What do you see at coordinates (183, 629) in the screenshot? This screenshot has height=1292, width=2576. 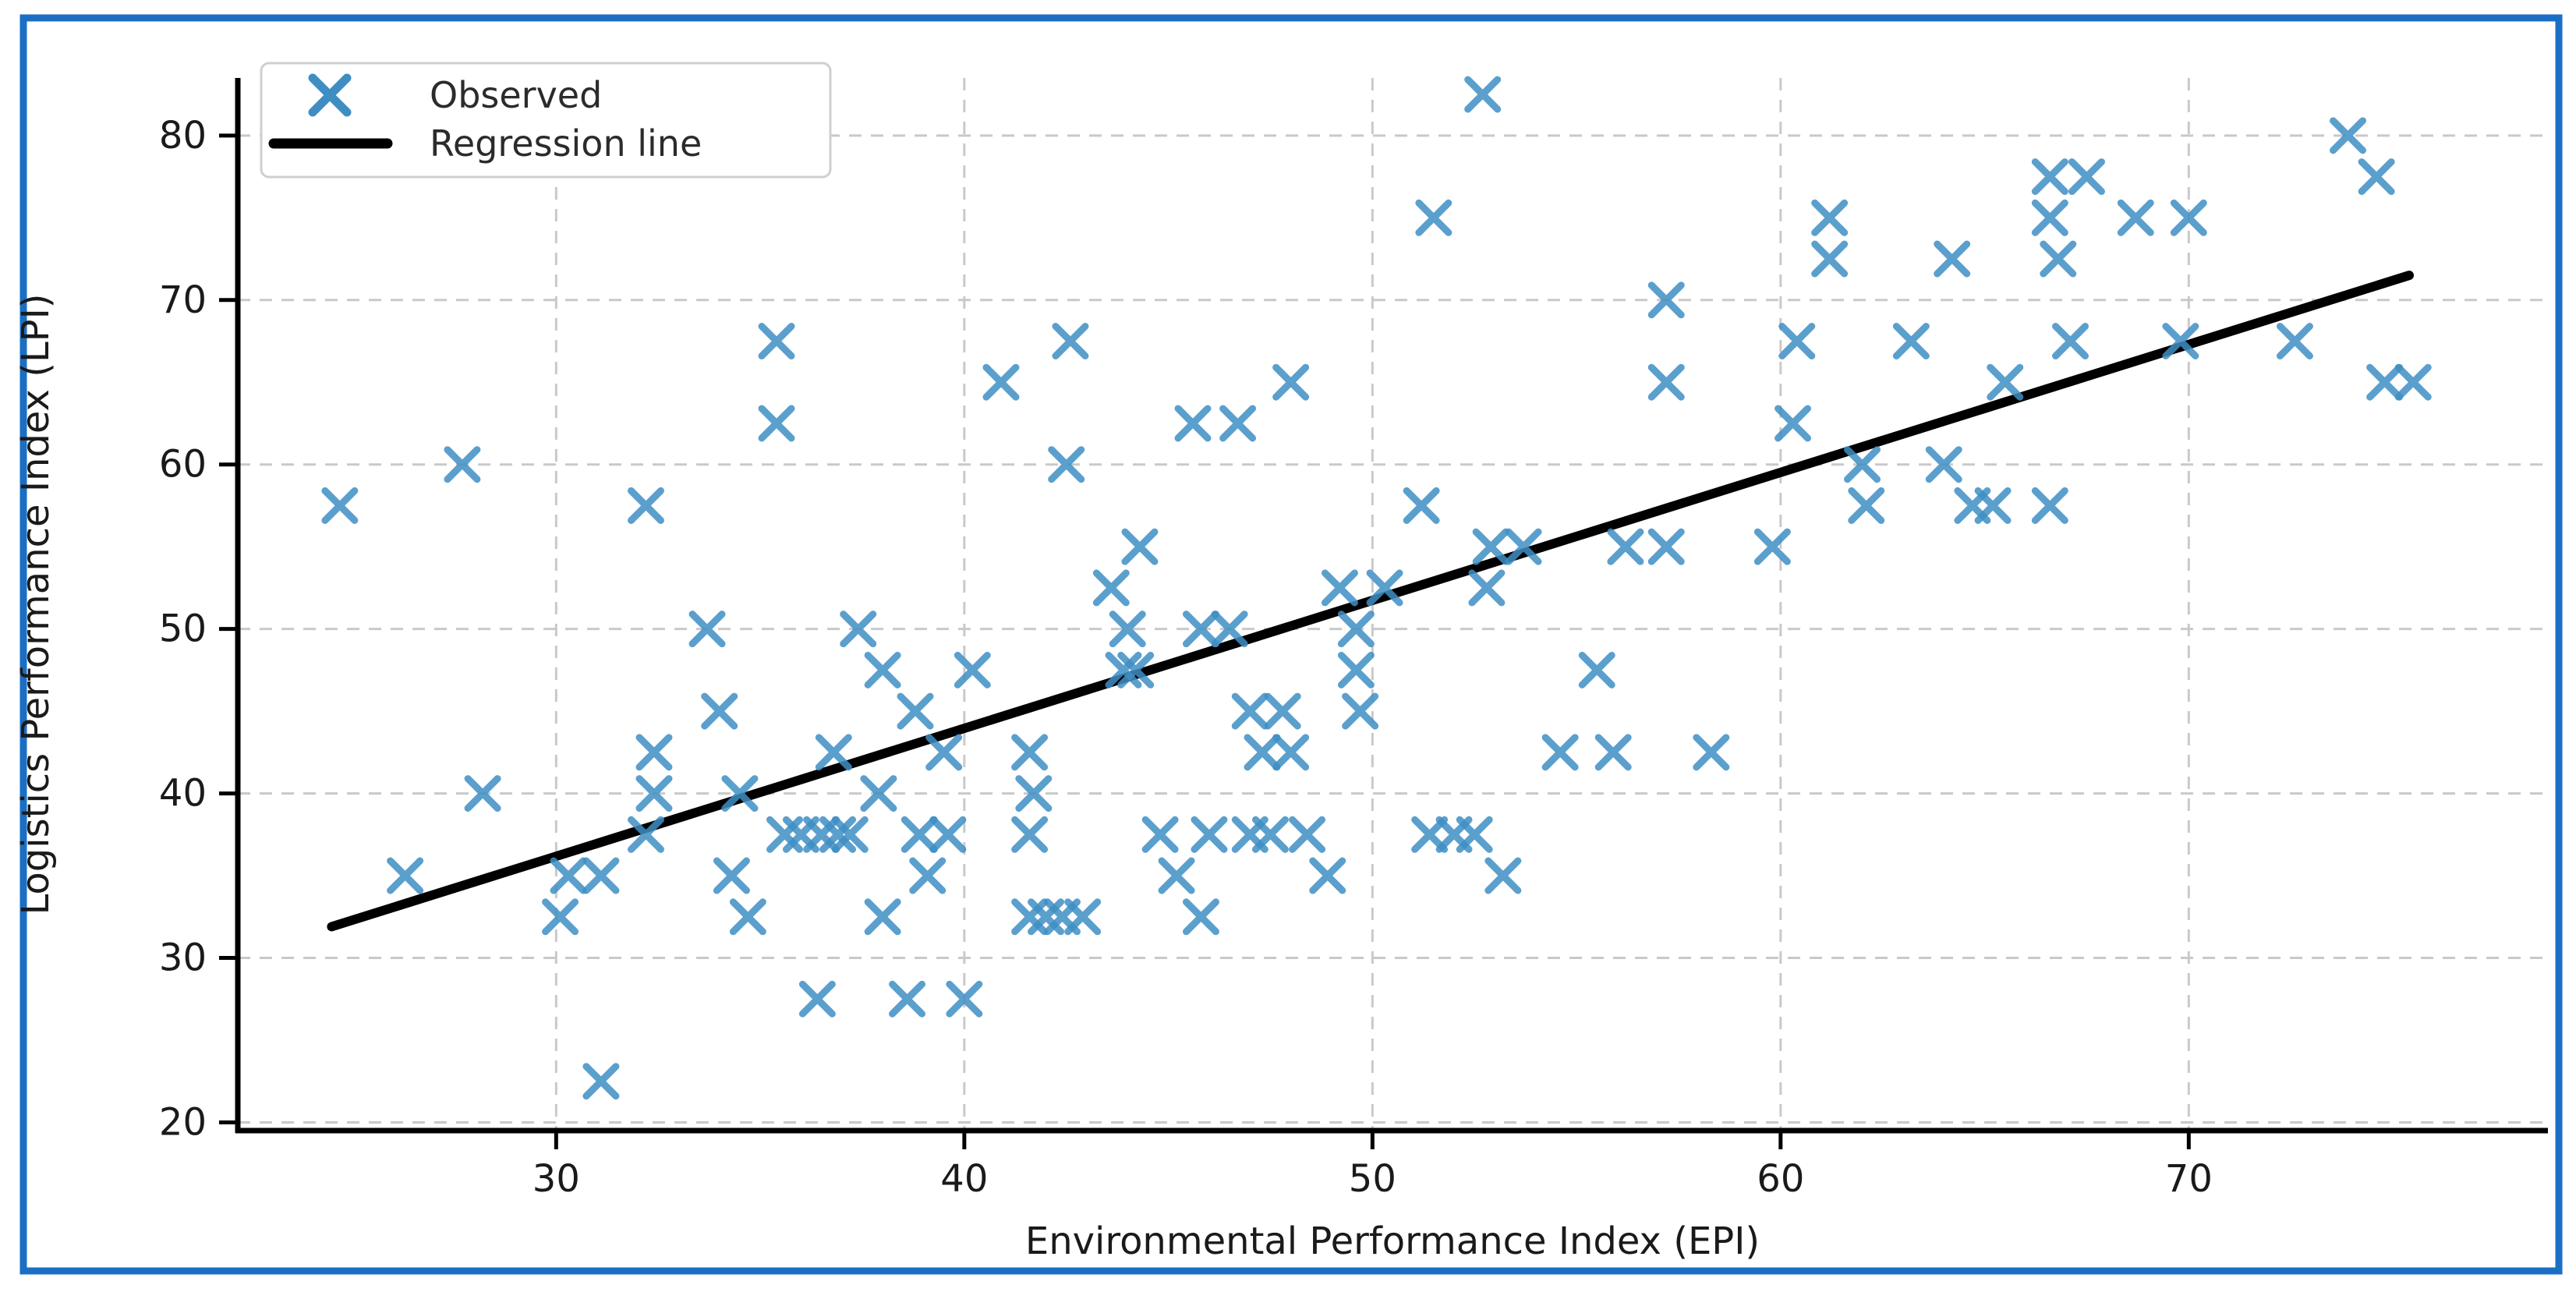 I see `y-tick-label: 50` at bounding box center [183, 629].